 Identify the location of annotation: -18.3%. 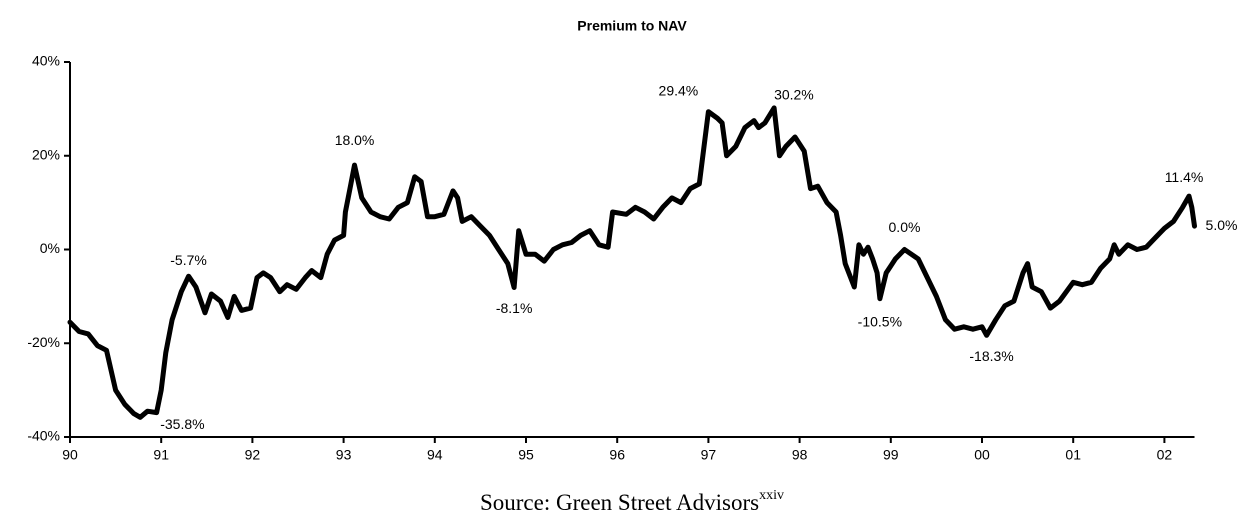
(991, 356).